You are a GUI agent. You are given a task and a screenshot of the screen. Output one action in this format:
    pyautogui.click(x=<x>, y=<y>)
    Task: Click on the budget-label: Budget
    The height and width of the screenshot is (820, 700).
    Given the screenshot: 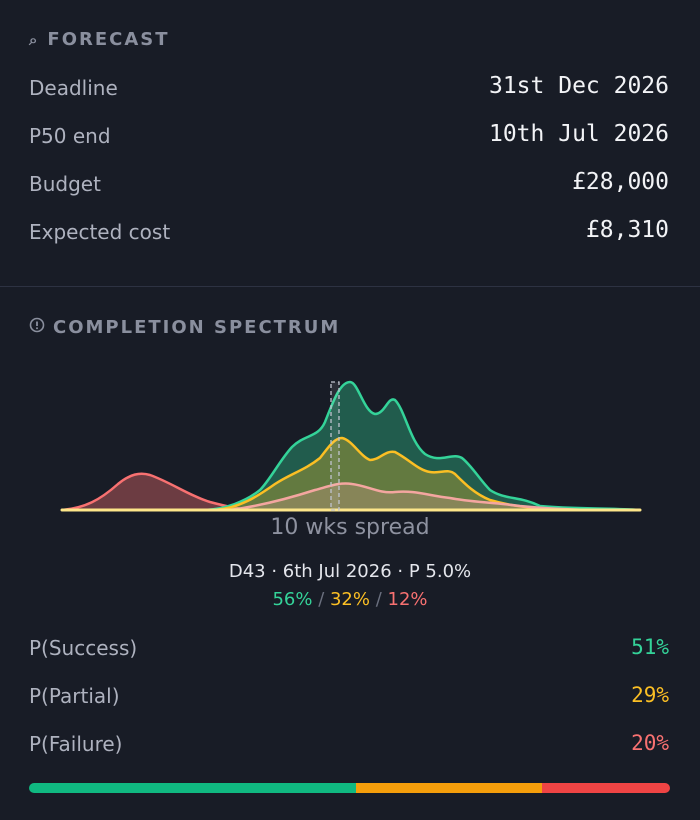 What is the action you would take?
    pyautogui.click(x=65, y=184)
    